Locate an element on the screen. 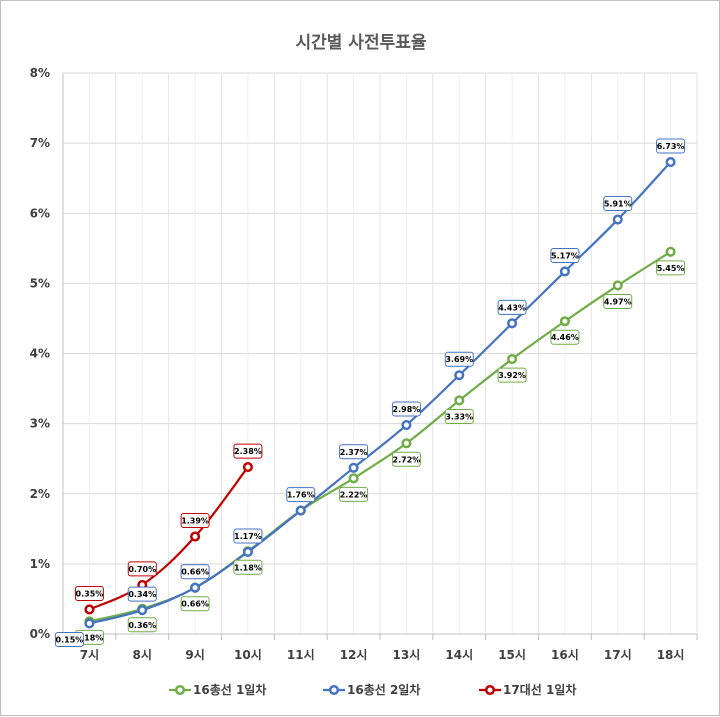 Image resolution: width=720 pixels, height=717 pixels. data-label-text: 3.69% is located at coordinates (459, 359).